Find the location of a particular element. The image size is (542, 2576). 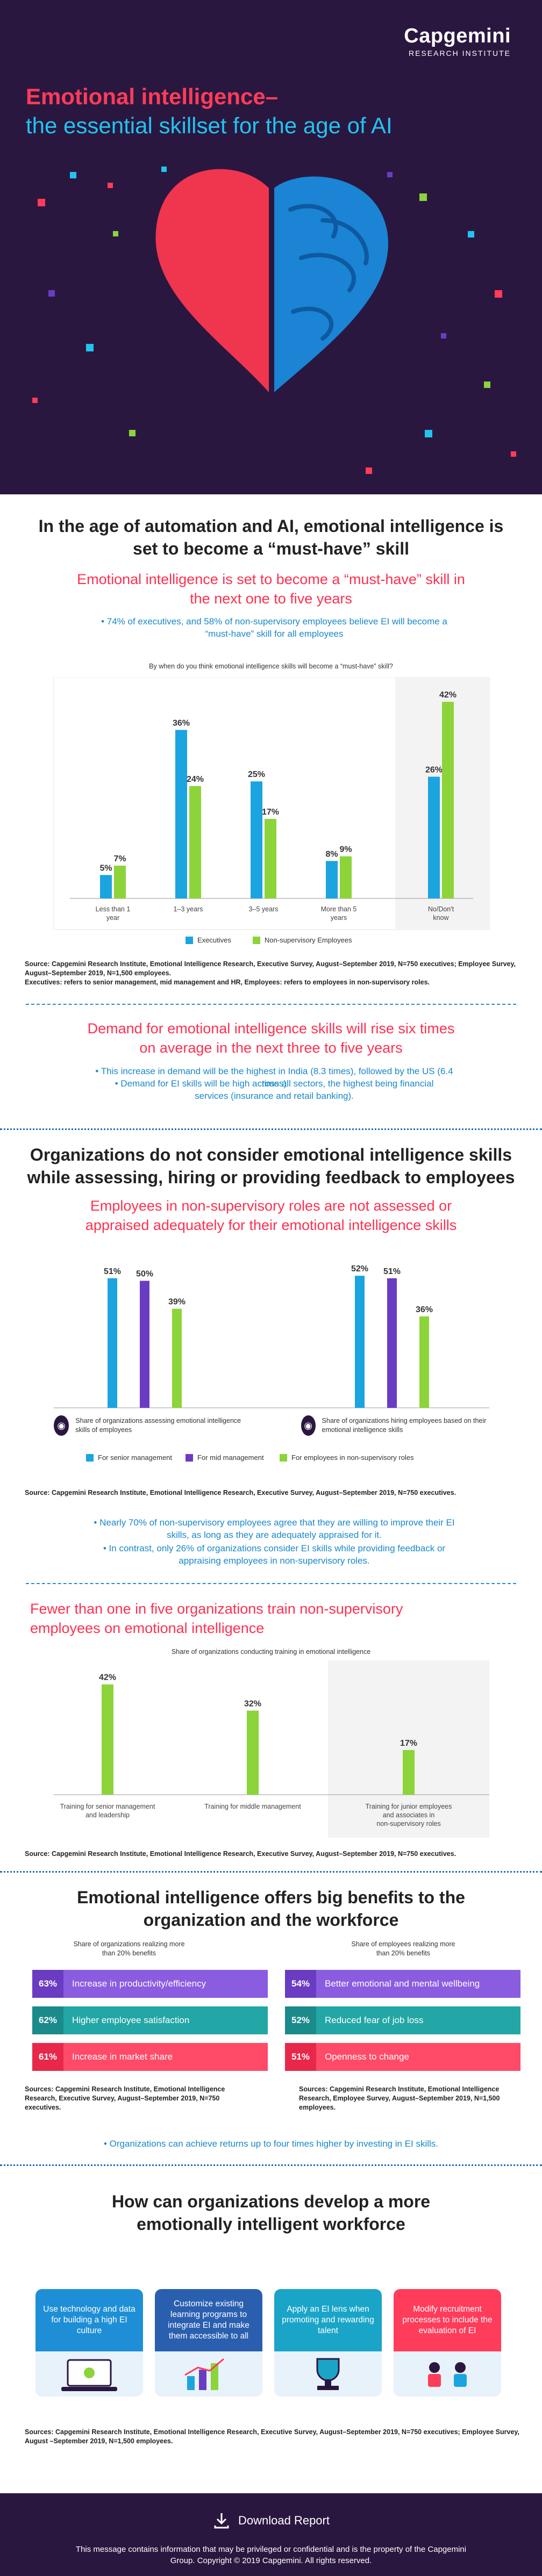

tick-label: know is located at coordinates (441, 918).